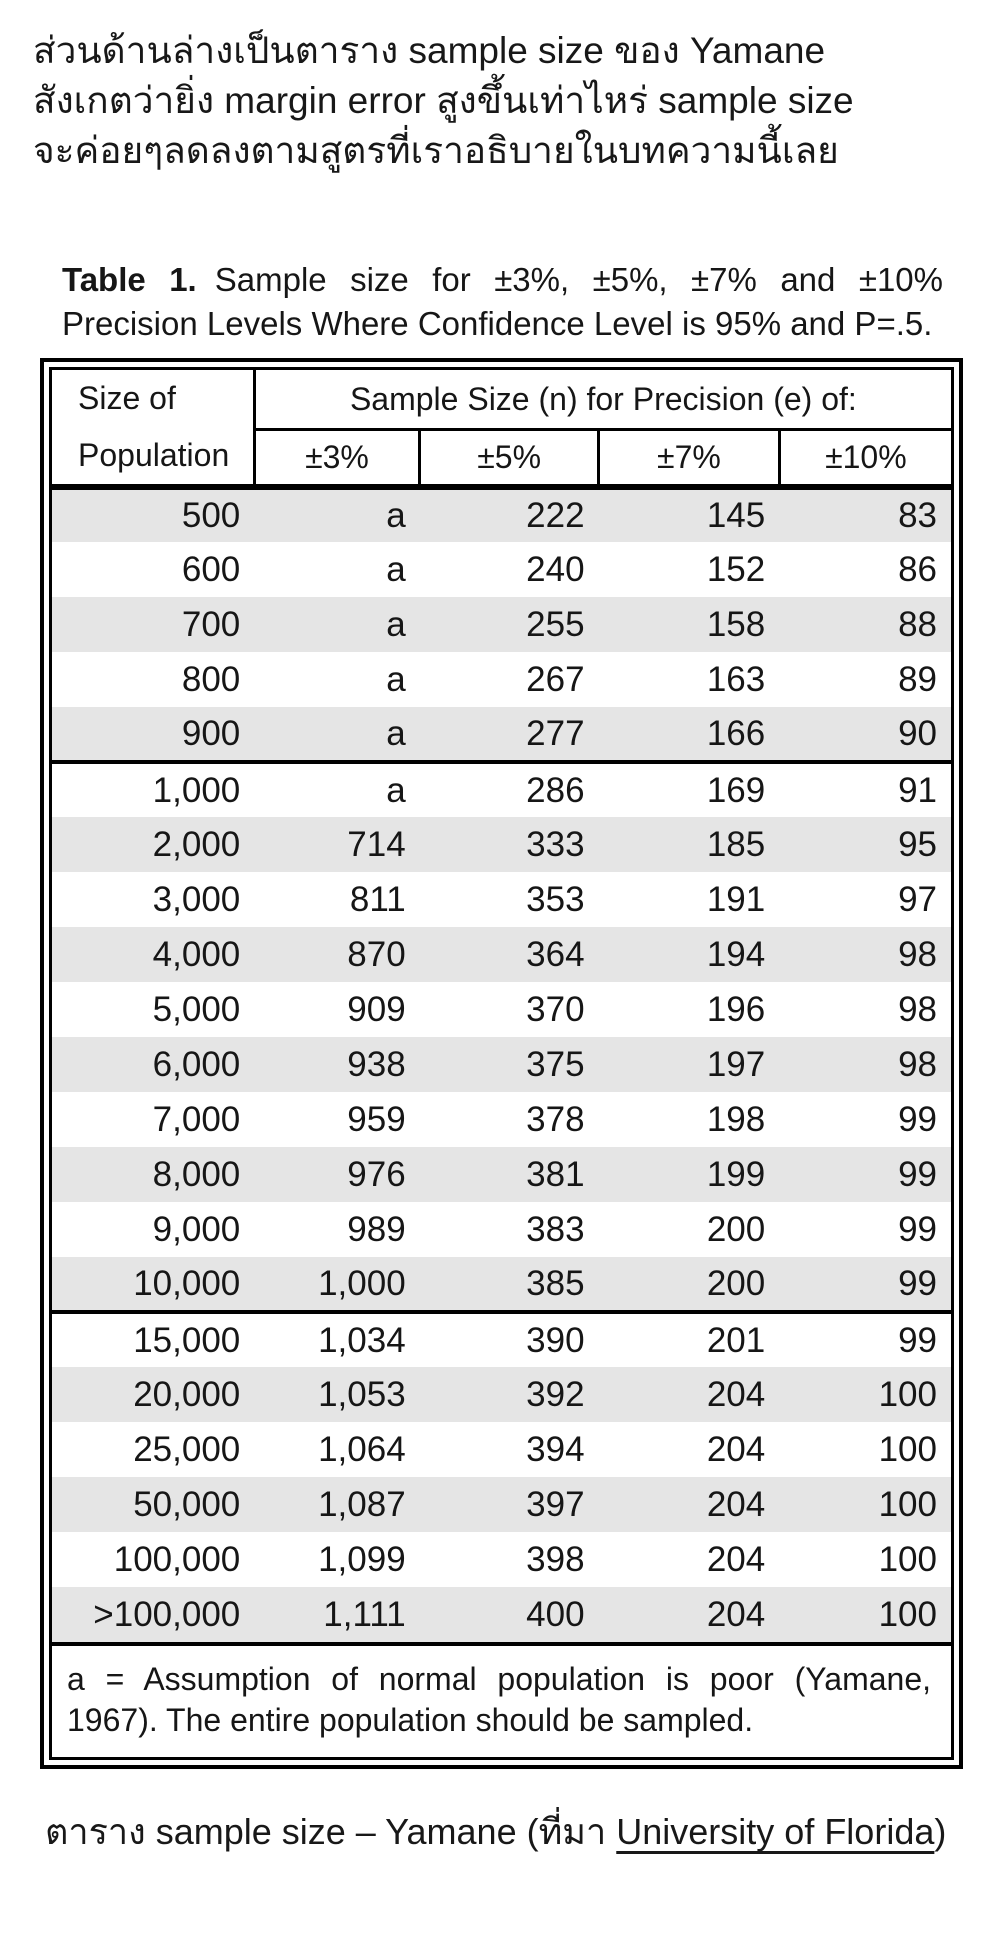 The image size is (999, 1945). Describe the element at coordinates (362, 1449) in the screenshot. I see `sample-size-cell: 1,064` at that location.